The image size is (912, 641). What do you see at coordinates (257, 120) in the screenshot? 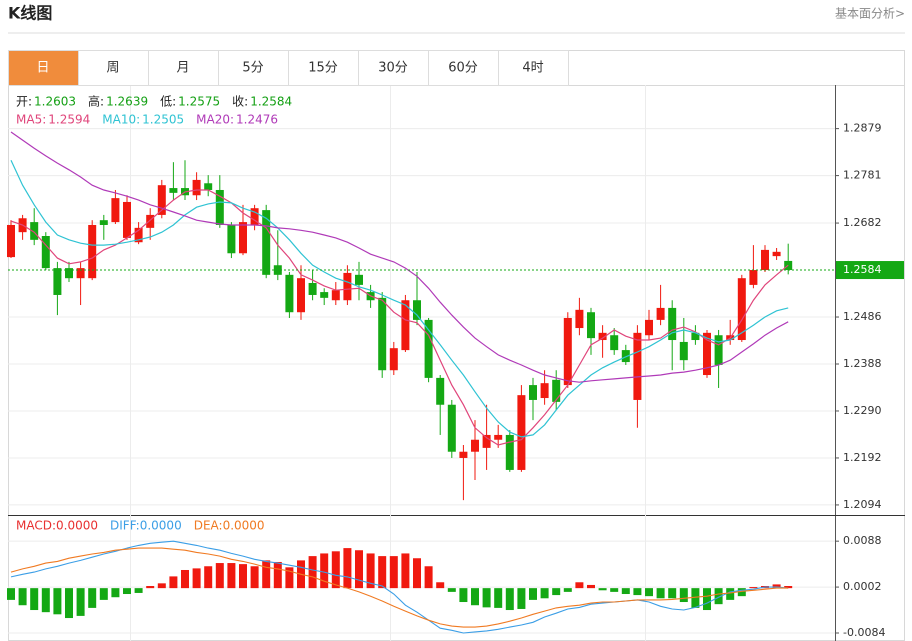
I see `ma-legend-value: 1.2476` at bounding box center [257, 120].